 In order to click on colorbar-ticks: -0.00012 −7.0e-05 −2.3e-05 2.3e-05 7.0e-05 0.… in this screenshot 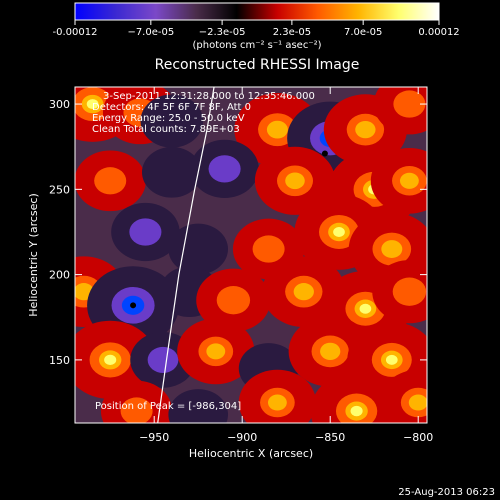, I will do `click(256, 29)`.